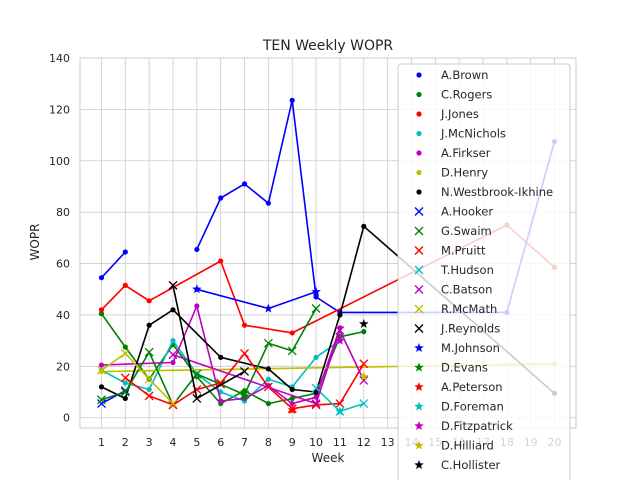 This screenshot has width=640, height=480. Describe the element at coordinates (316, 442) in the screenshot. I see `x-tick-label: 10` at that location.